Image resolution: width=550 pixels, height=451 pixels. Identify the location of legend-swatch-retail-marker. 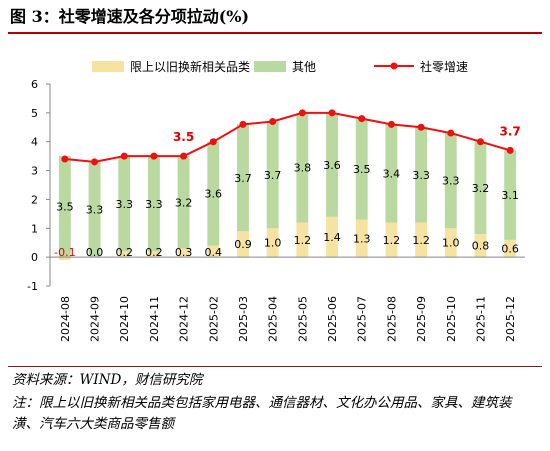
(394, 66).